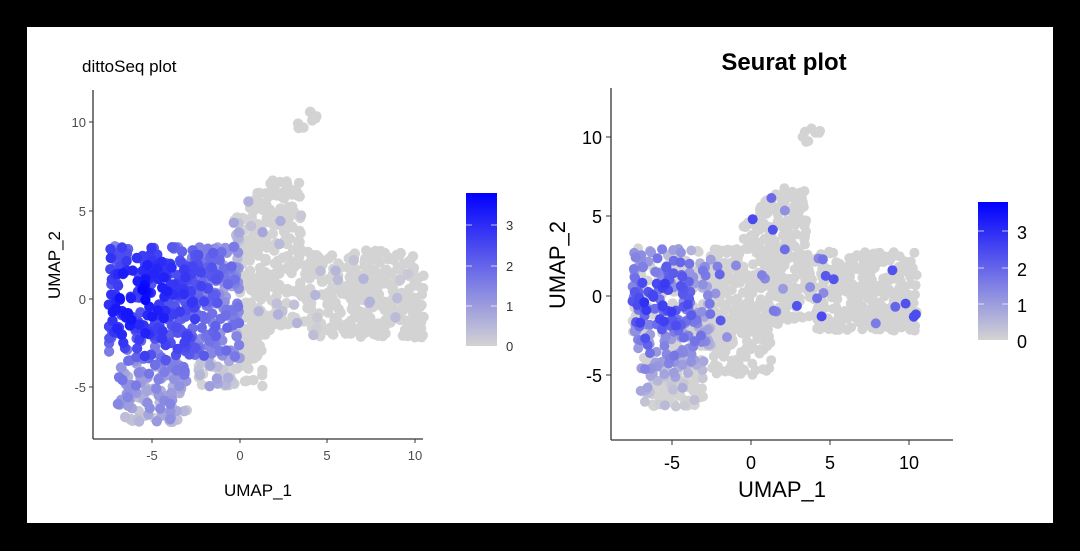 The image size is (1080, 551). I want to click on plot-title: dittoSeq plot, so click(129, 66).